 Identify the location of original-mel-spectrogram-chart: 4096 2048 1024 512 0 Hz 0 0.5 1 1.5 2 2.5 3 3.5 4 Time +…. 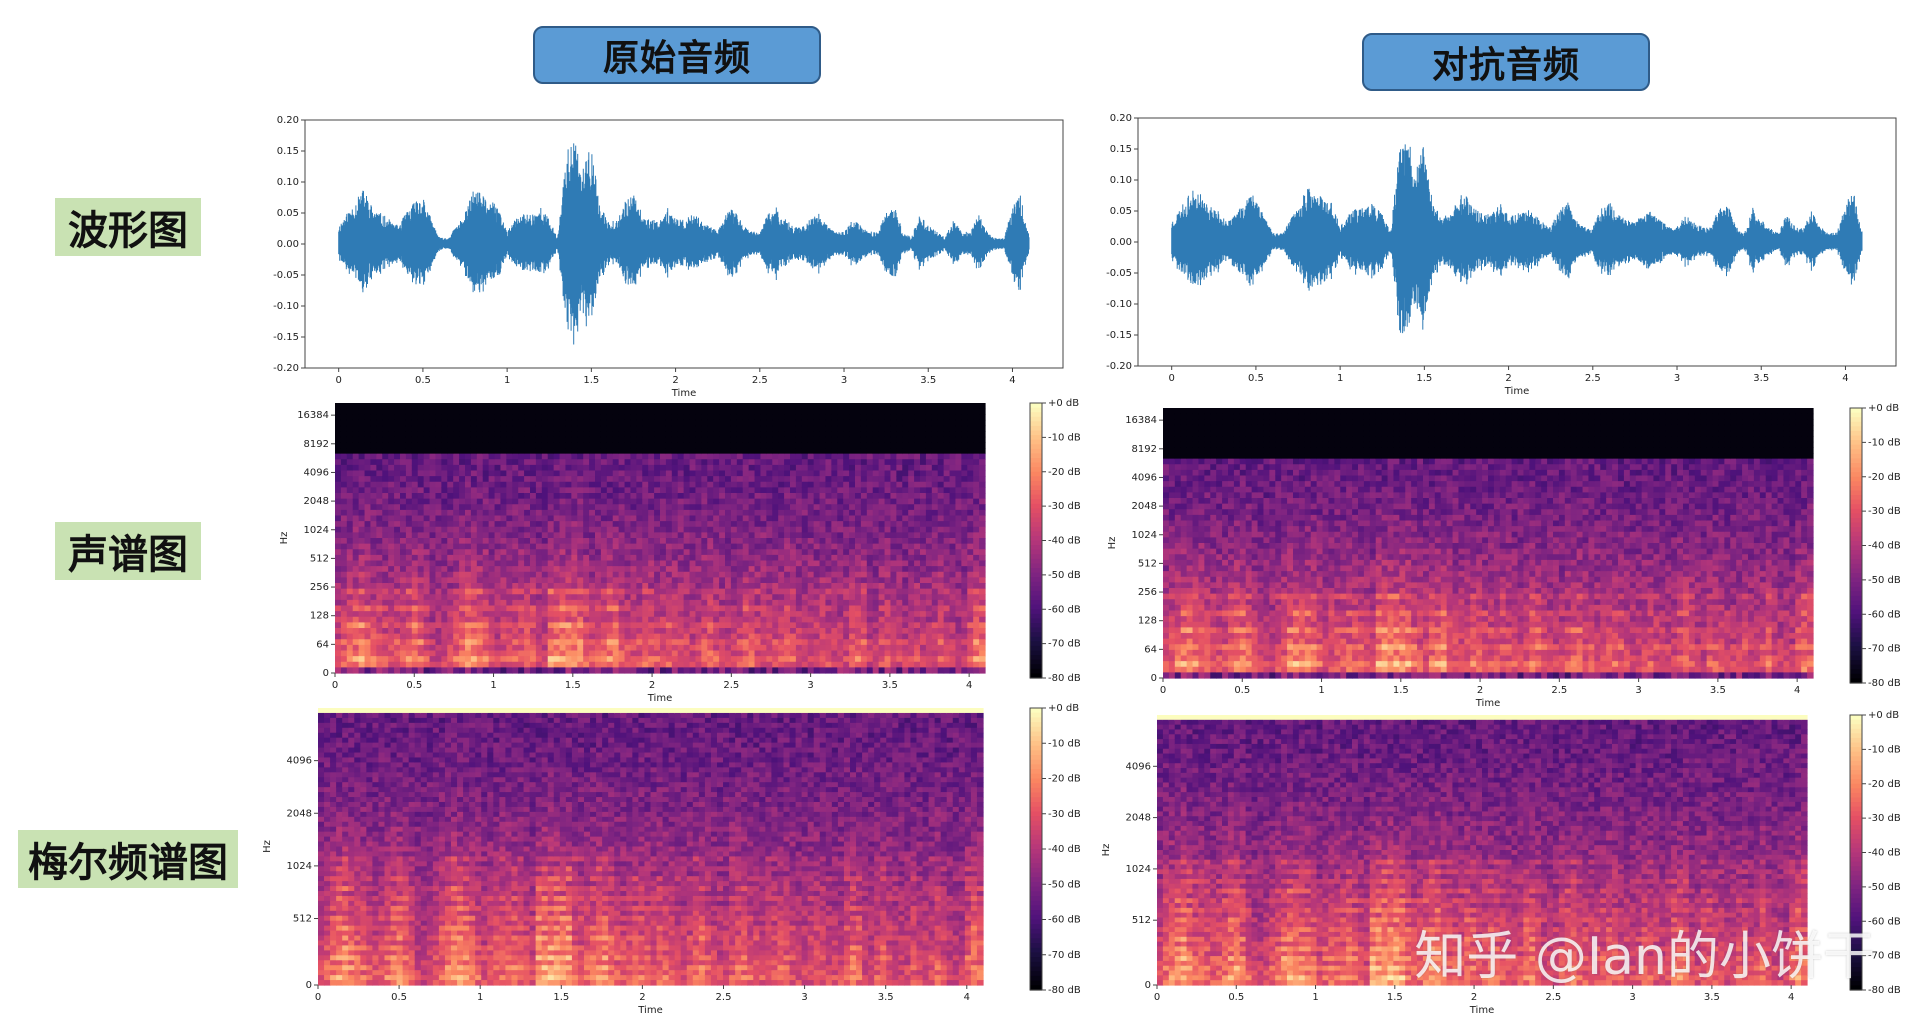
(671, 859).